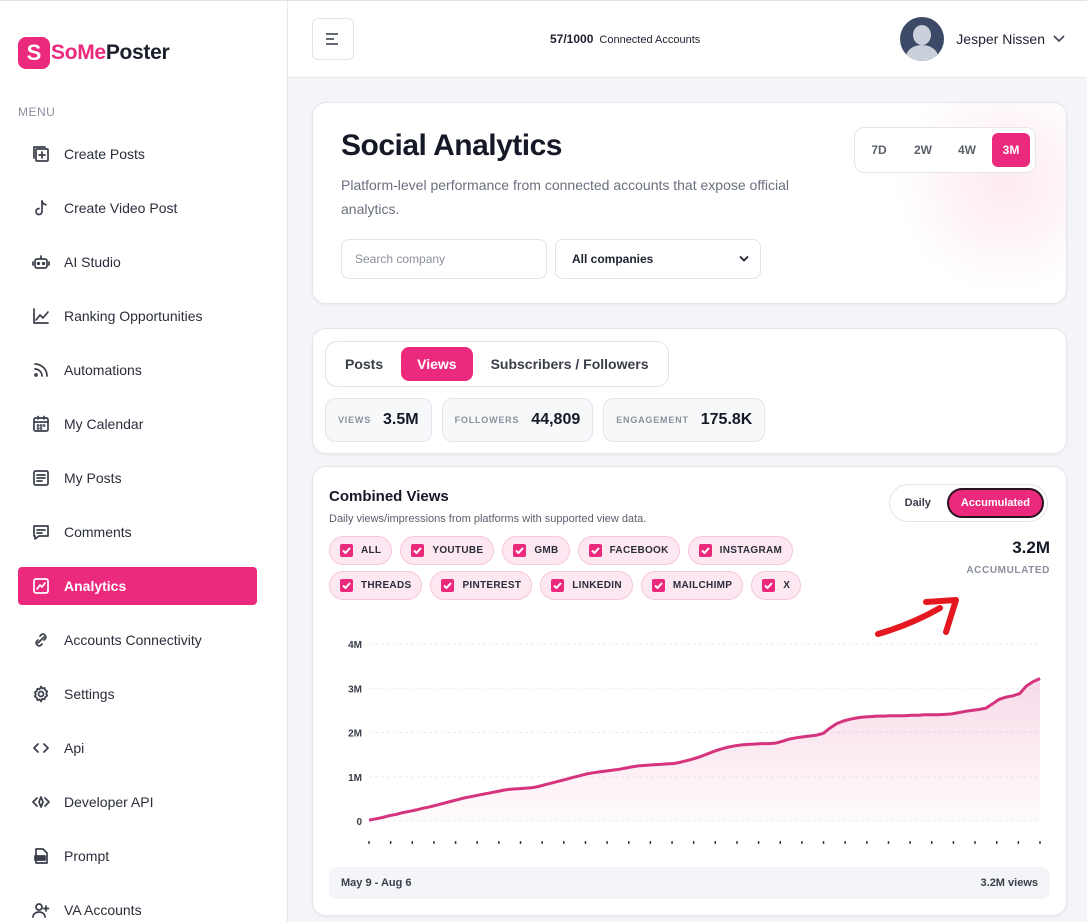  I want to click on document-icon, so click(41, 478).